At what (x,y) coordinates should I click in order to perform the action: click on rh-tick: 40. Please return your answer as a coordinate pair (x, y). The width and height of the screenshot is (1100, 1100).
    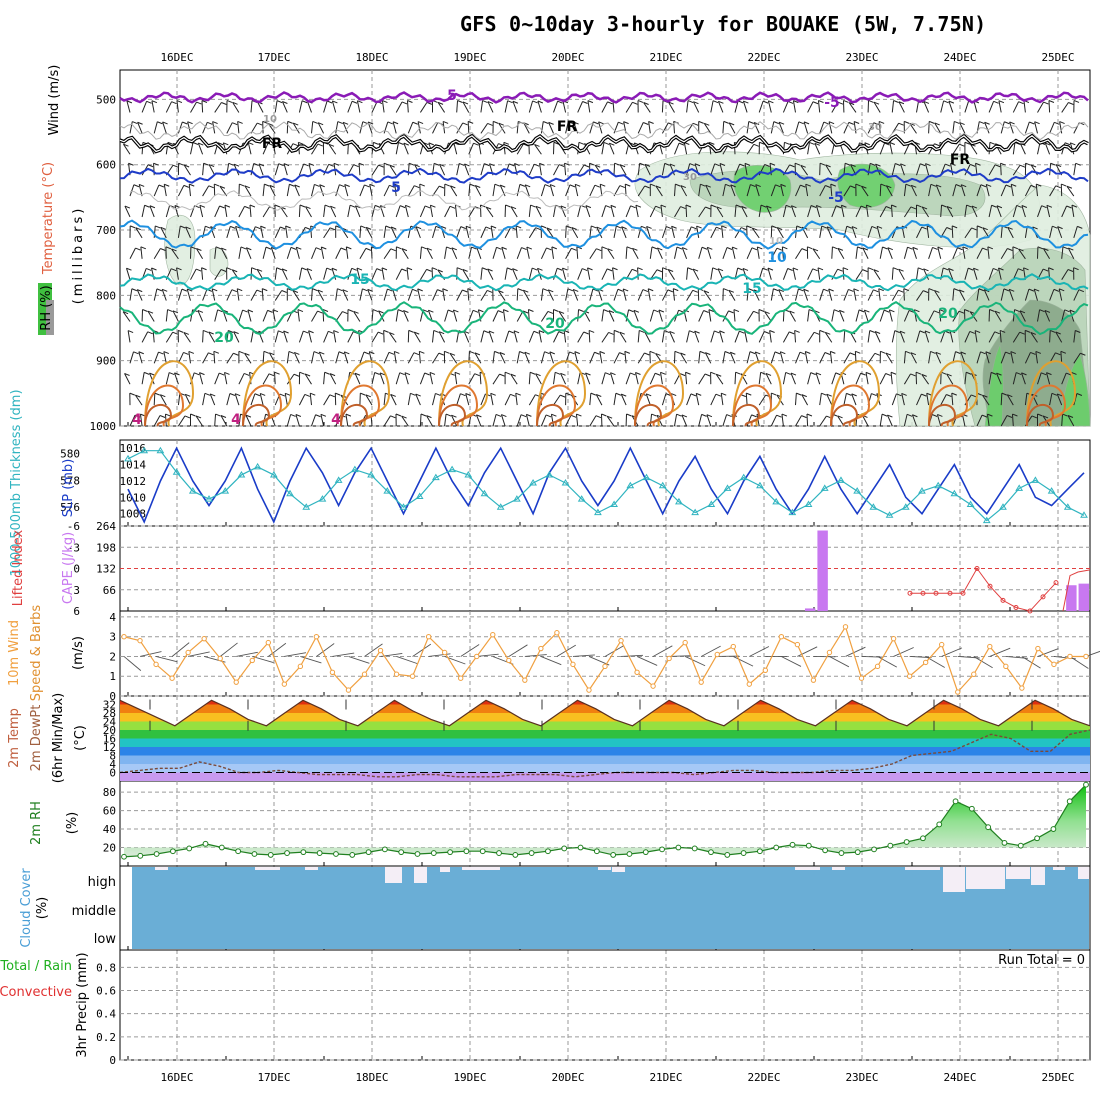
    Looking at the image, I should click on (109, 829).